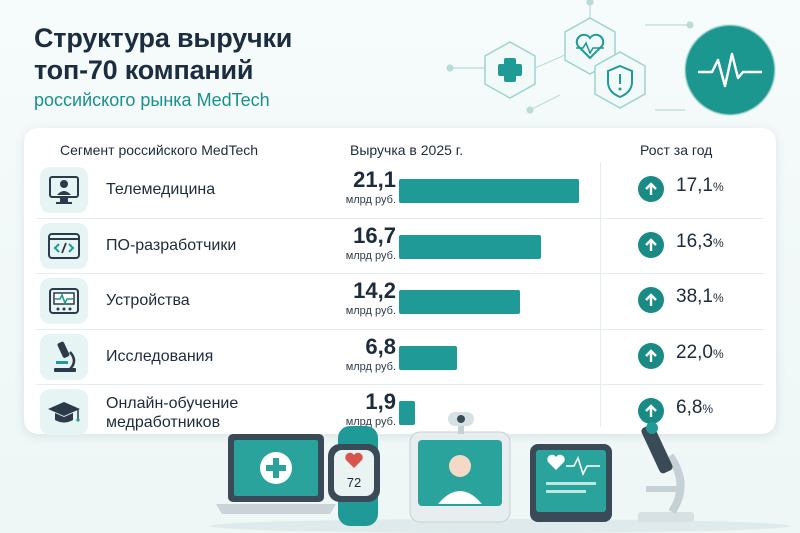  I want to click on segment-label-line: Телемедицина, so click(161, 189).